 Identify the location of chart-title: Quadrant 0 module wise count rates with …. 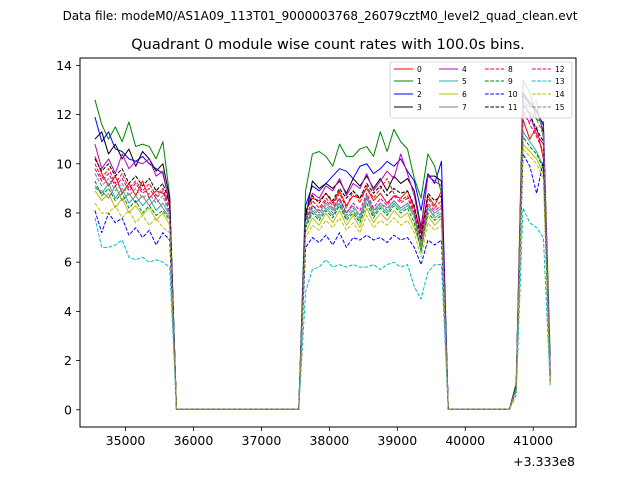
(328, 45).